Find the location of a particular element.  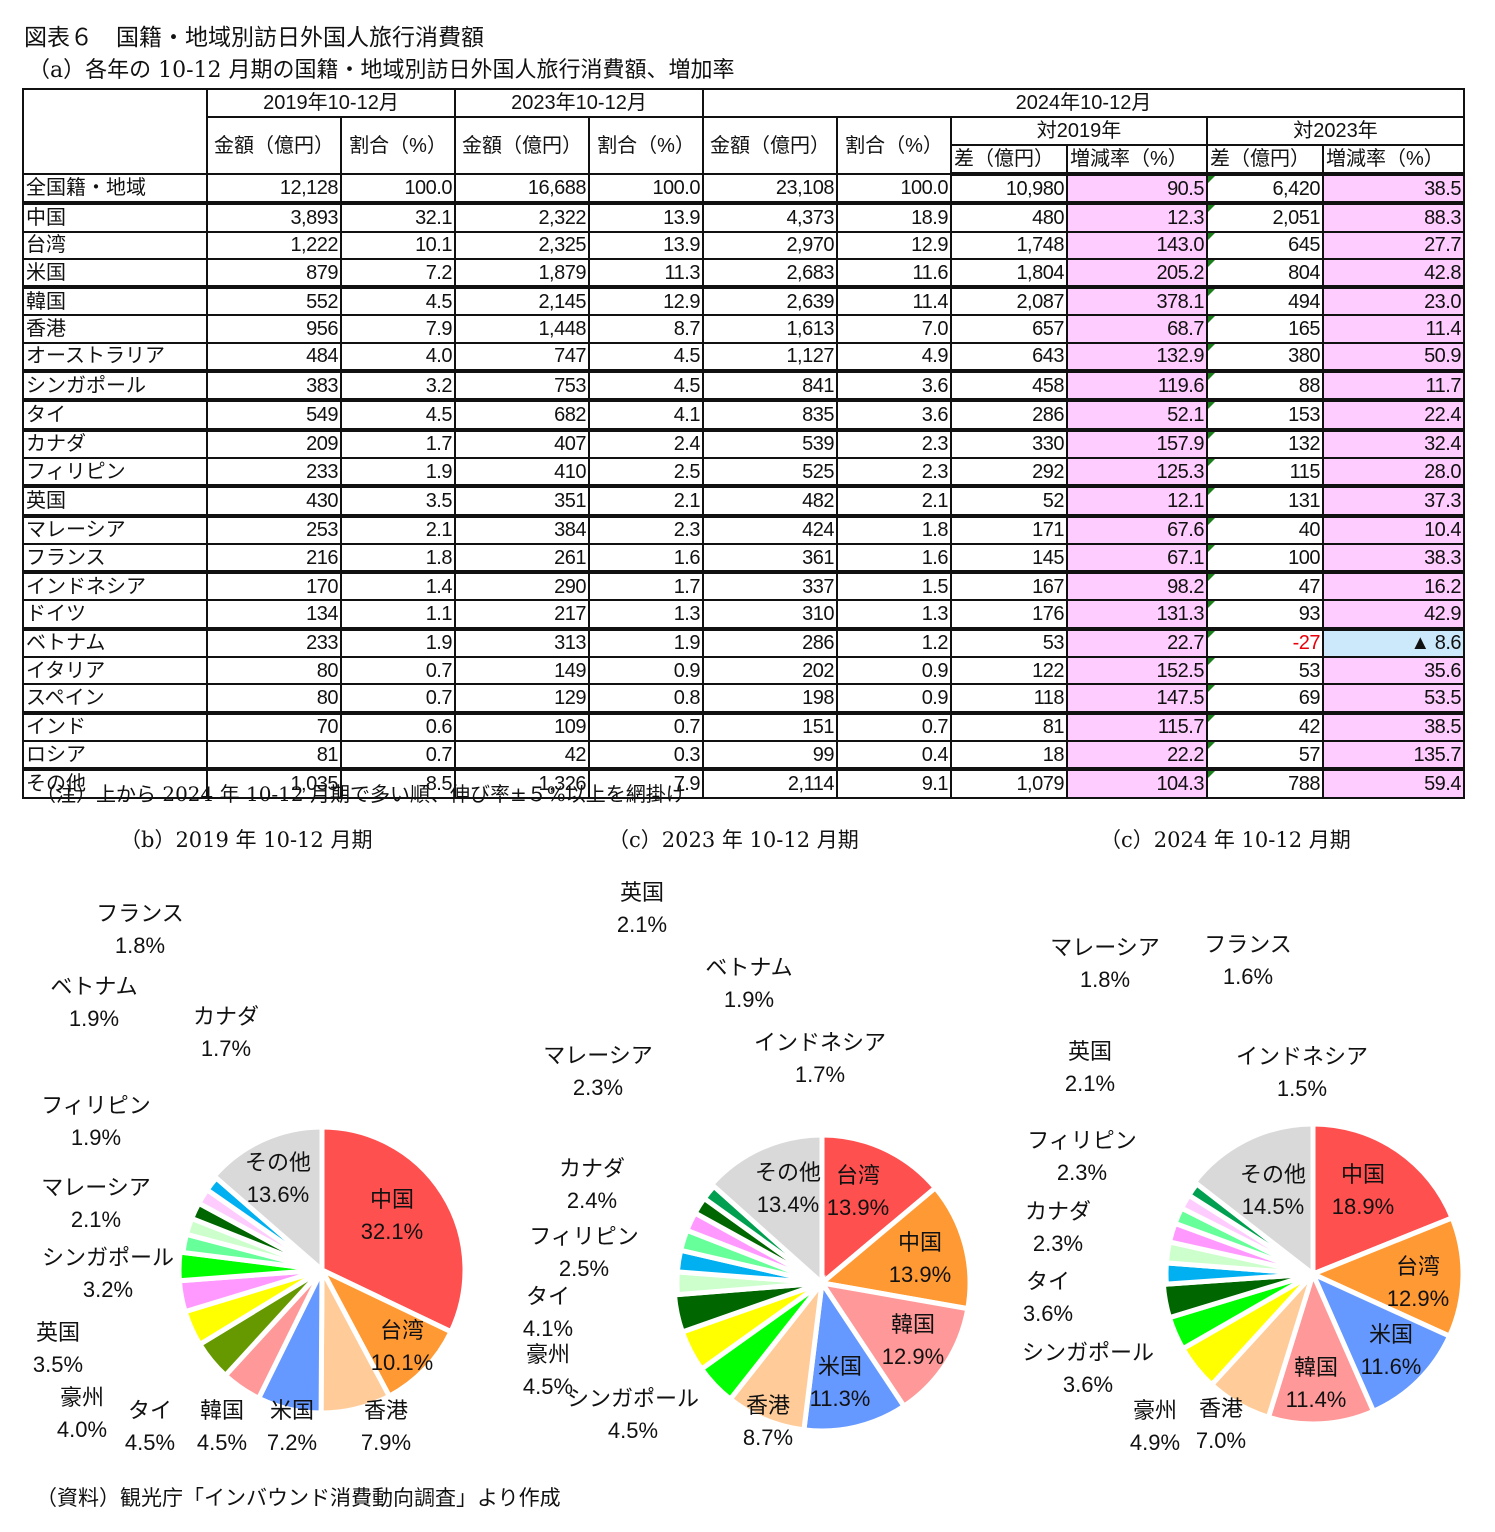

pie-label-pct: 2.5% is located at coordinates (584, 1268).